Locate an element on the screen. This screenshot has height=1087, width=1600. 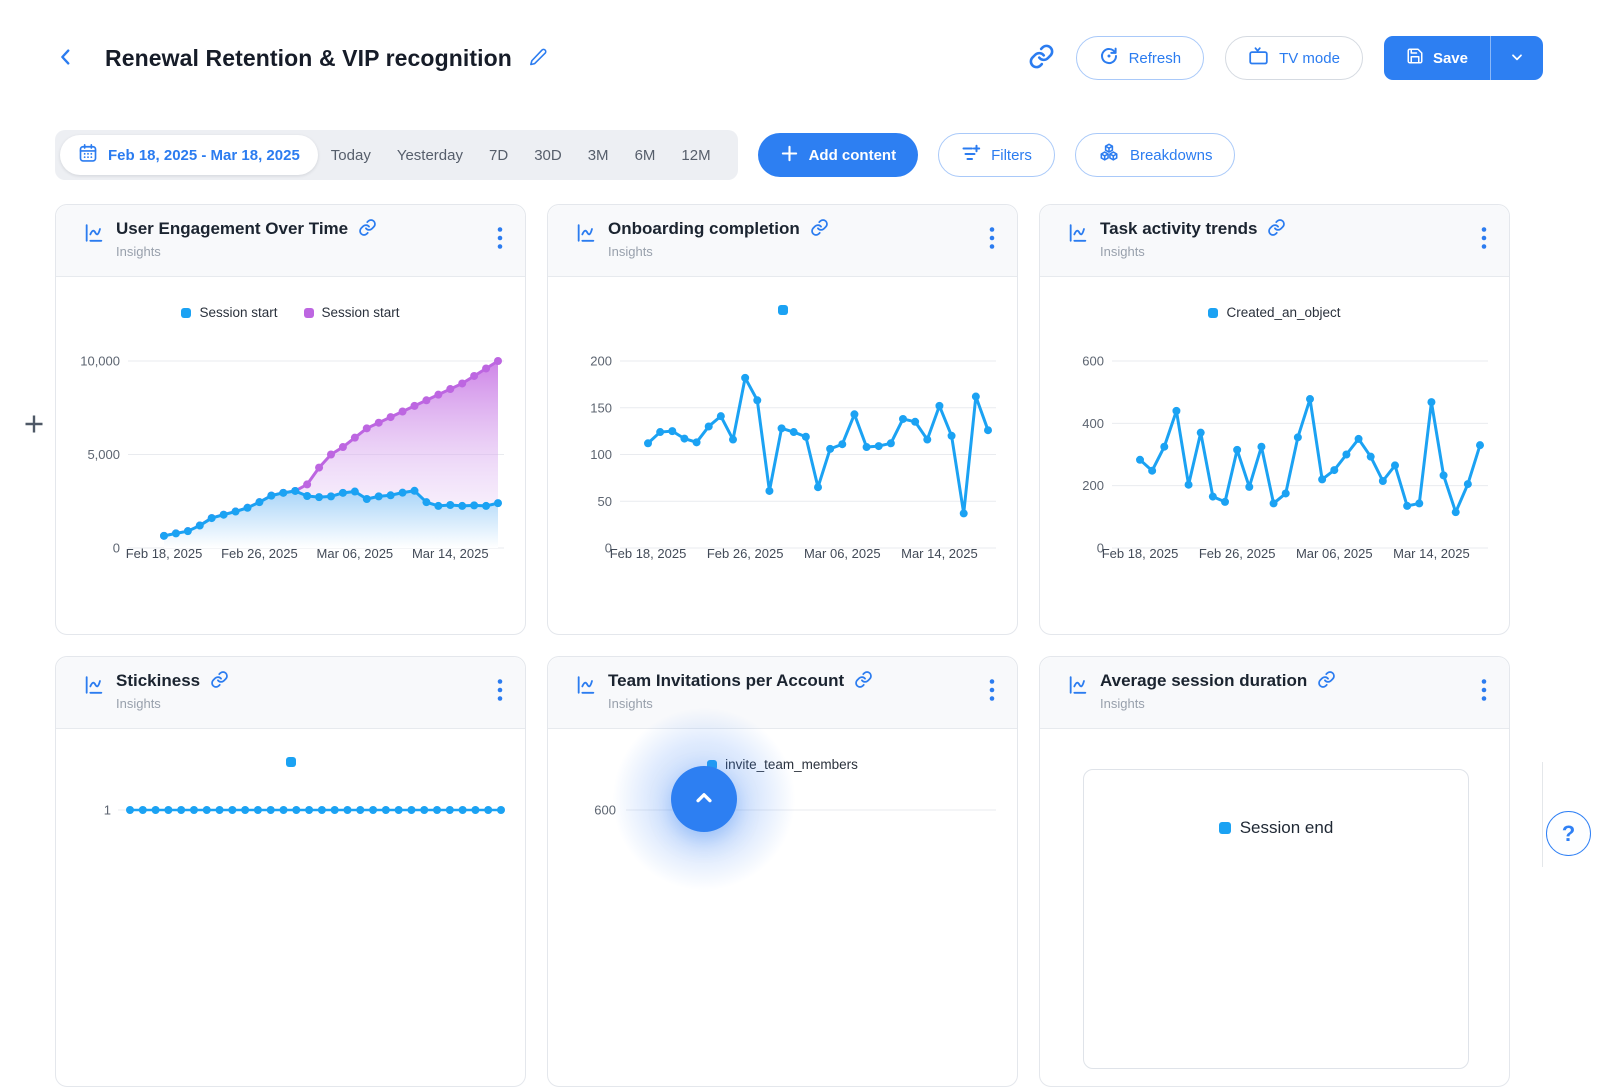
legend-label: Created_an_object is located at coordinates (1283, 312).